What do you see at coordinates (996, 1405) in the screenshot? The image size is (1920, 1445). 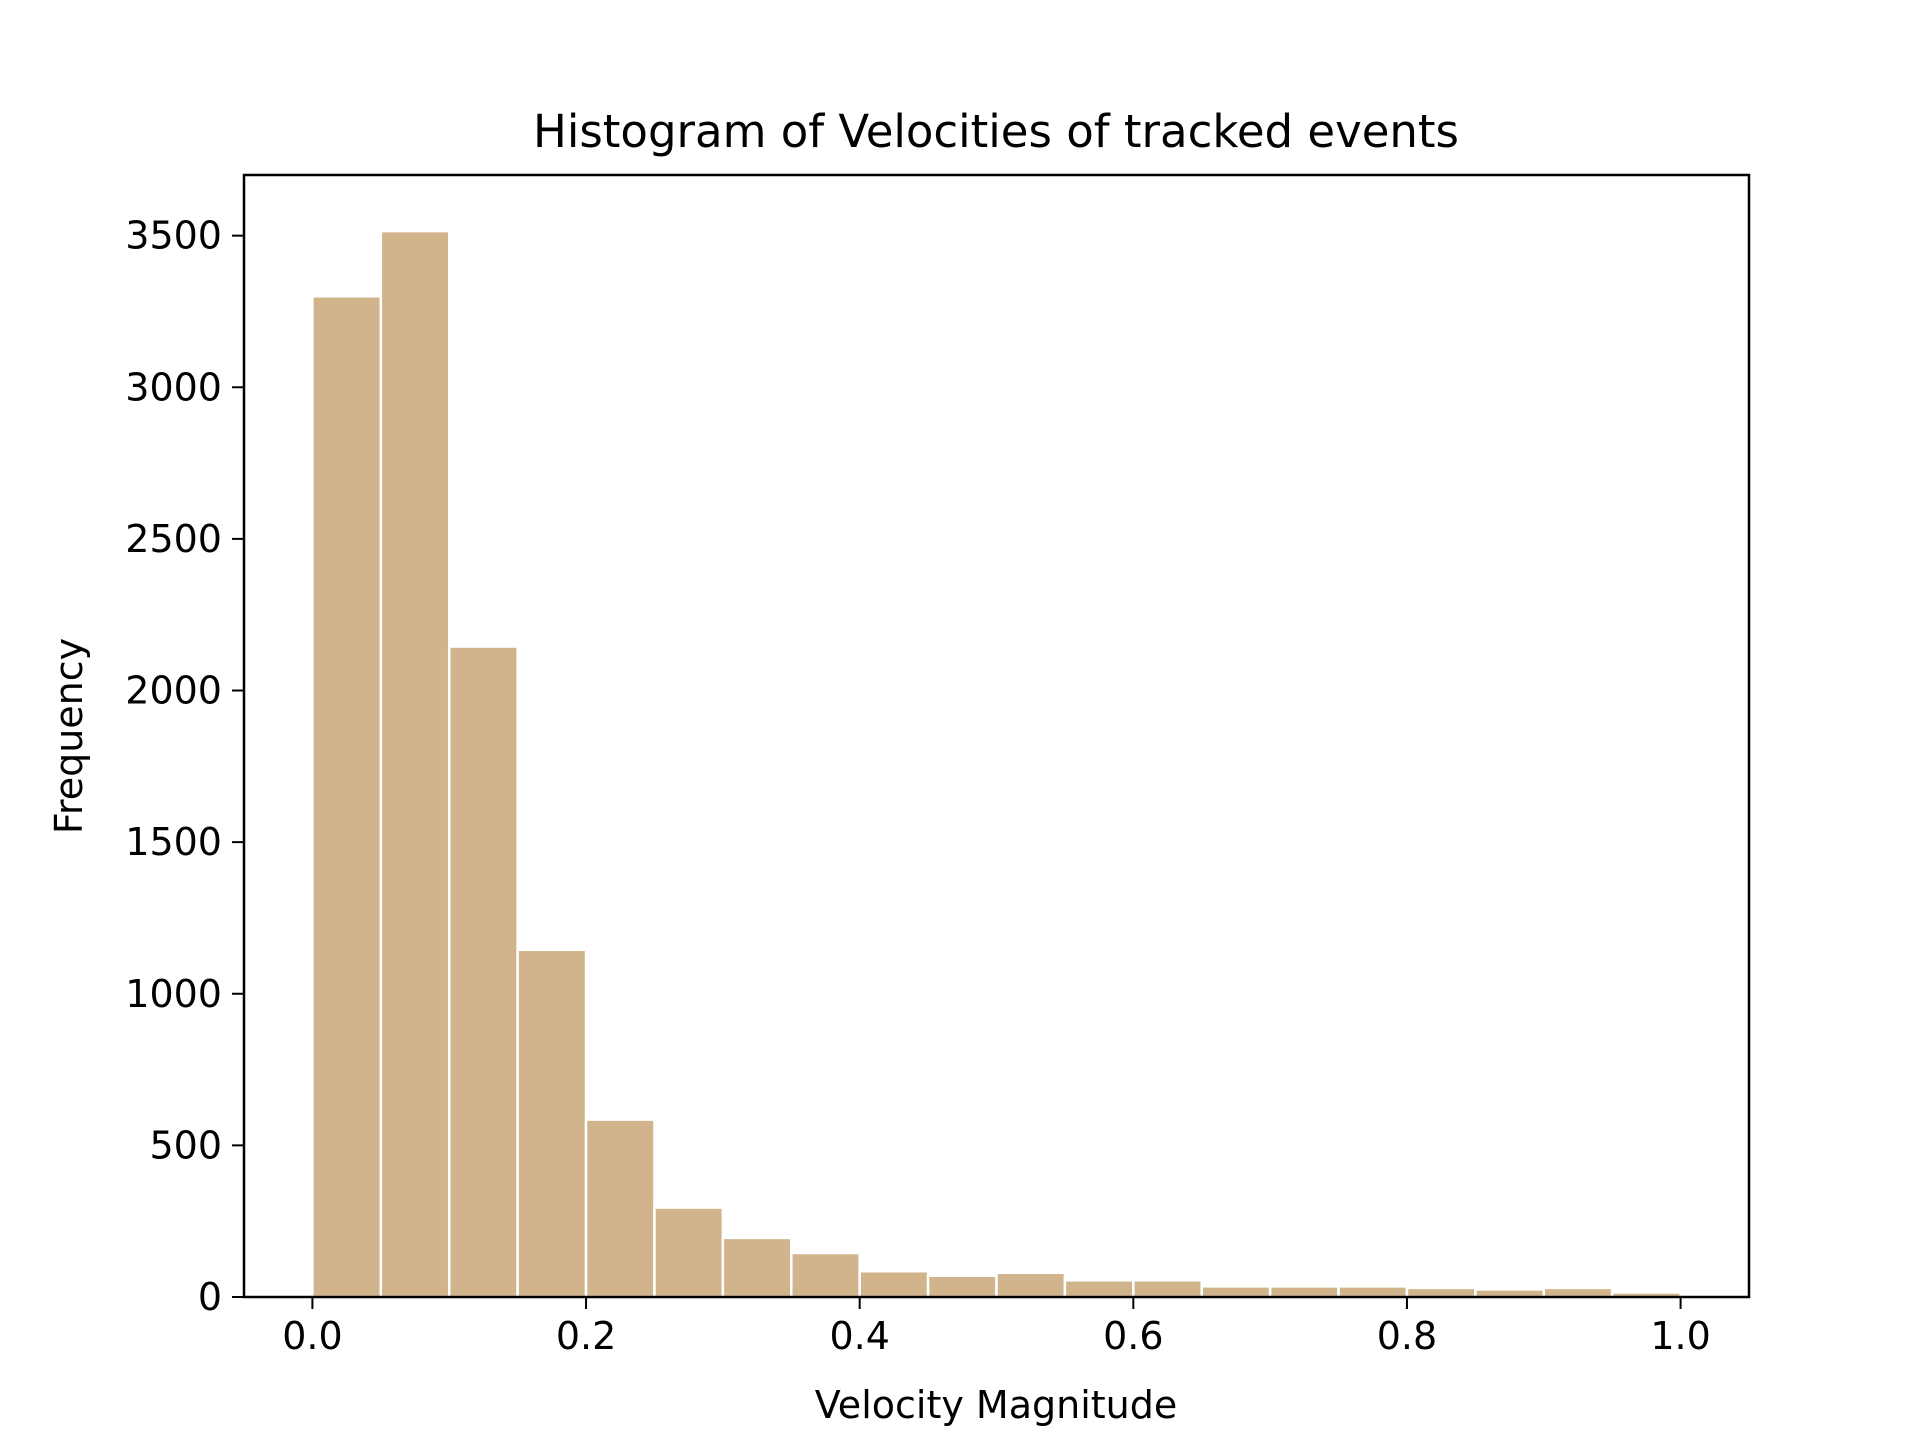 I see `x-axis-label: Velocity Magnitude` at bounding box center [996, 1405].